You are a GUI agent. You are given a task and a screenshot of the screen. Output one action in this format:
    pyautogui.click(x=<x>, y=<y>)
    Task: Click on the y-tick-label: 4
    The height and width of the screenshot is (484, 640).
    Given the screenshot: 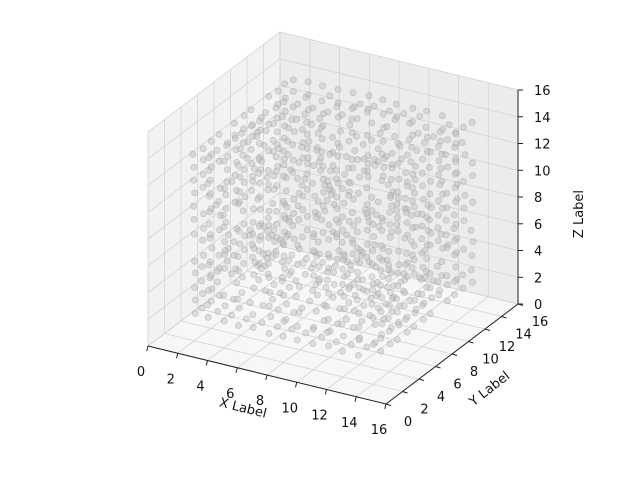 What is the action you would take?
    pyautogui.click(x=441, y=397)
    